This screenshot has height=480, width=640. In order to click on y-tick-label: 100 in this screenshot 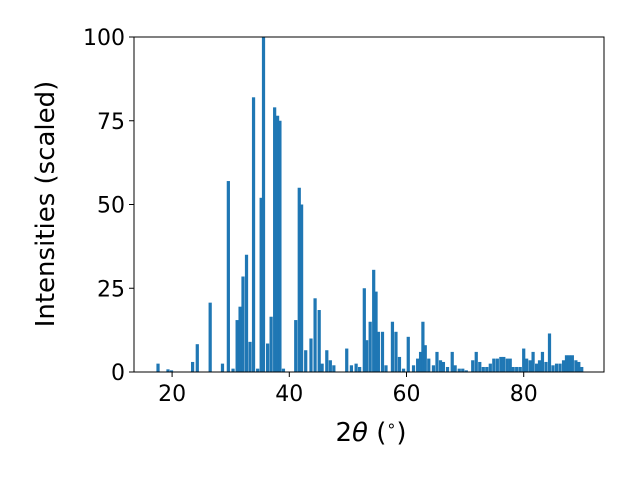, I will do `click(104, 38)`.